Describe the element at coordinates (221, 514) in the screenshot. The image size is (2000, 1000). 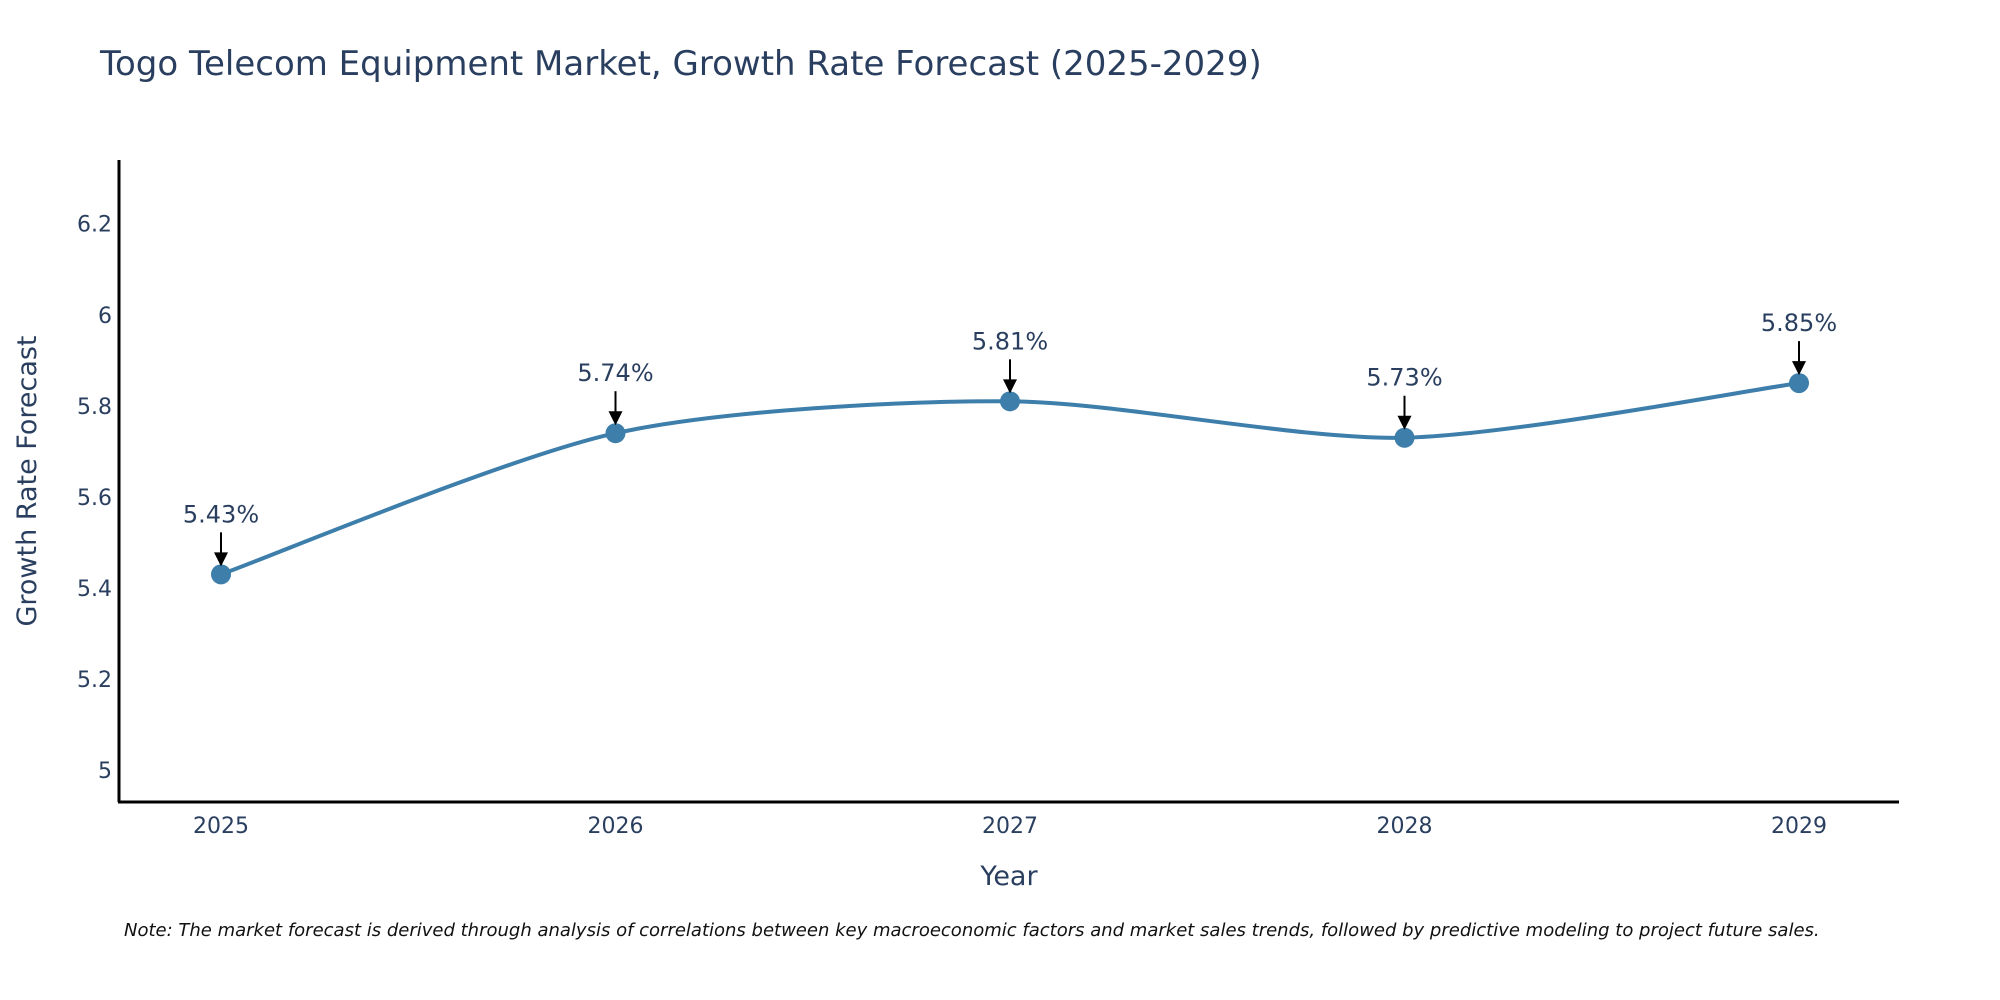
I see `data-label: 5.43%` at that location.